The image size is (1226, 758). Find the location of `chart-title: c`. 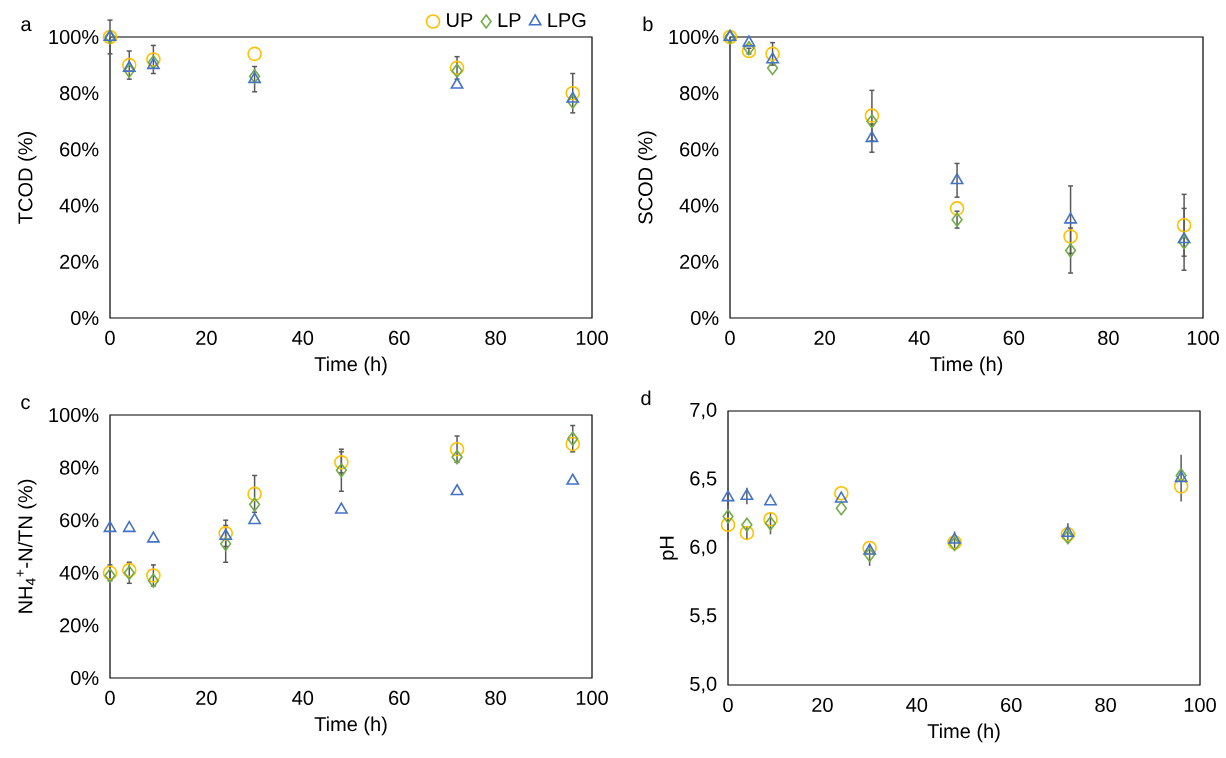

chart-title: c is located at coordinates (25, 404).